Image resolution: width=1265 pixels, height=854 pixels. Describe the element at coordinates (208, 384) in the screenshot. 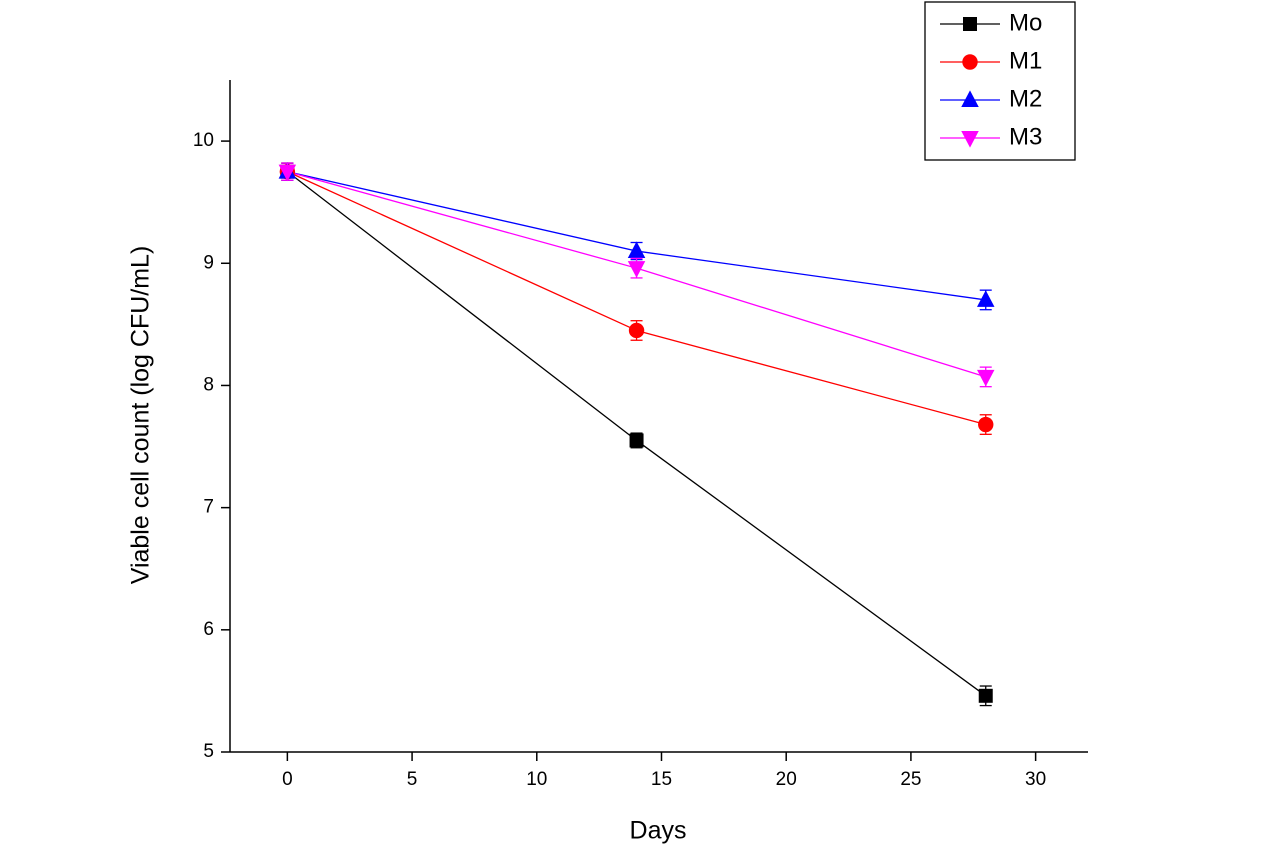

I see `y-tick-label: 8` at that location.